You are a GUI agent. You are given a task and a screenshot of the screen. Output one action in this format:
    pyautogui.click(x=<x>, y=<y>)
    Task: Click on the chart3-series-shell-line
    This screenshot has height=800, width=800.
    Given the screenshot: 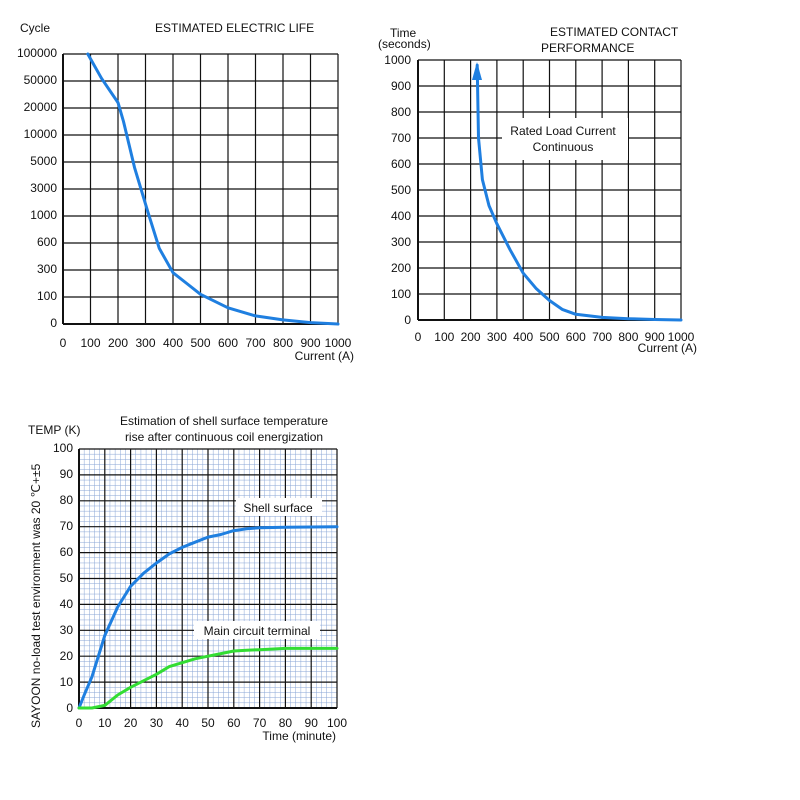 What is the action you would take?
    pyautogui.click(x=208, y=617)
    